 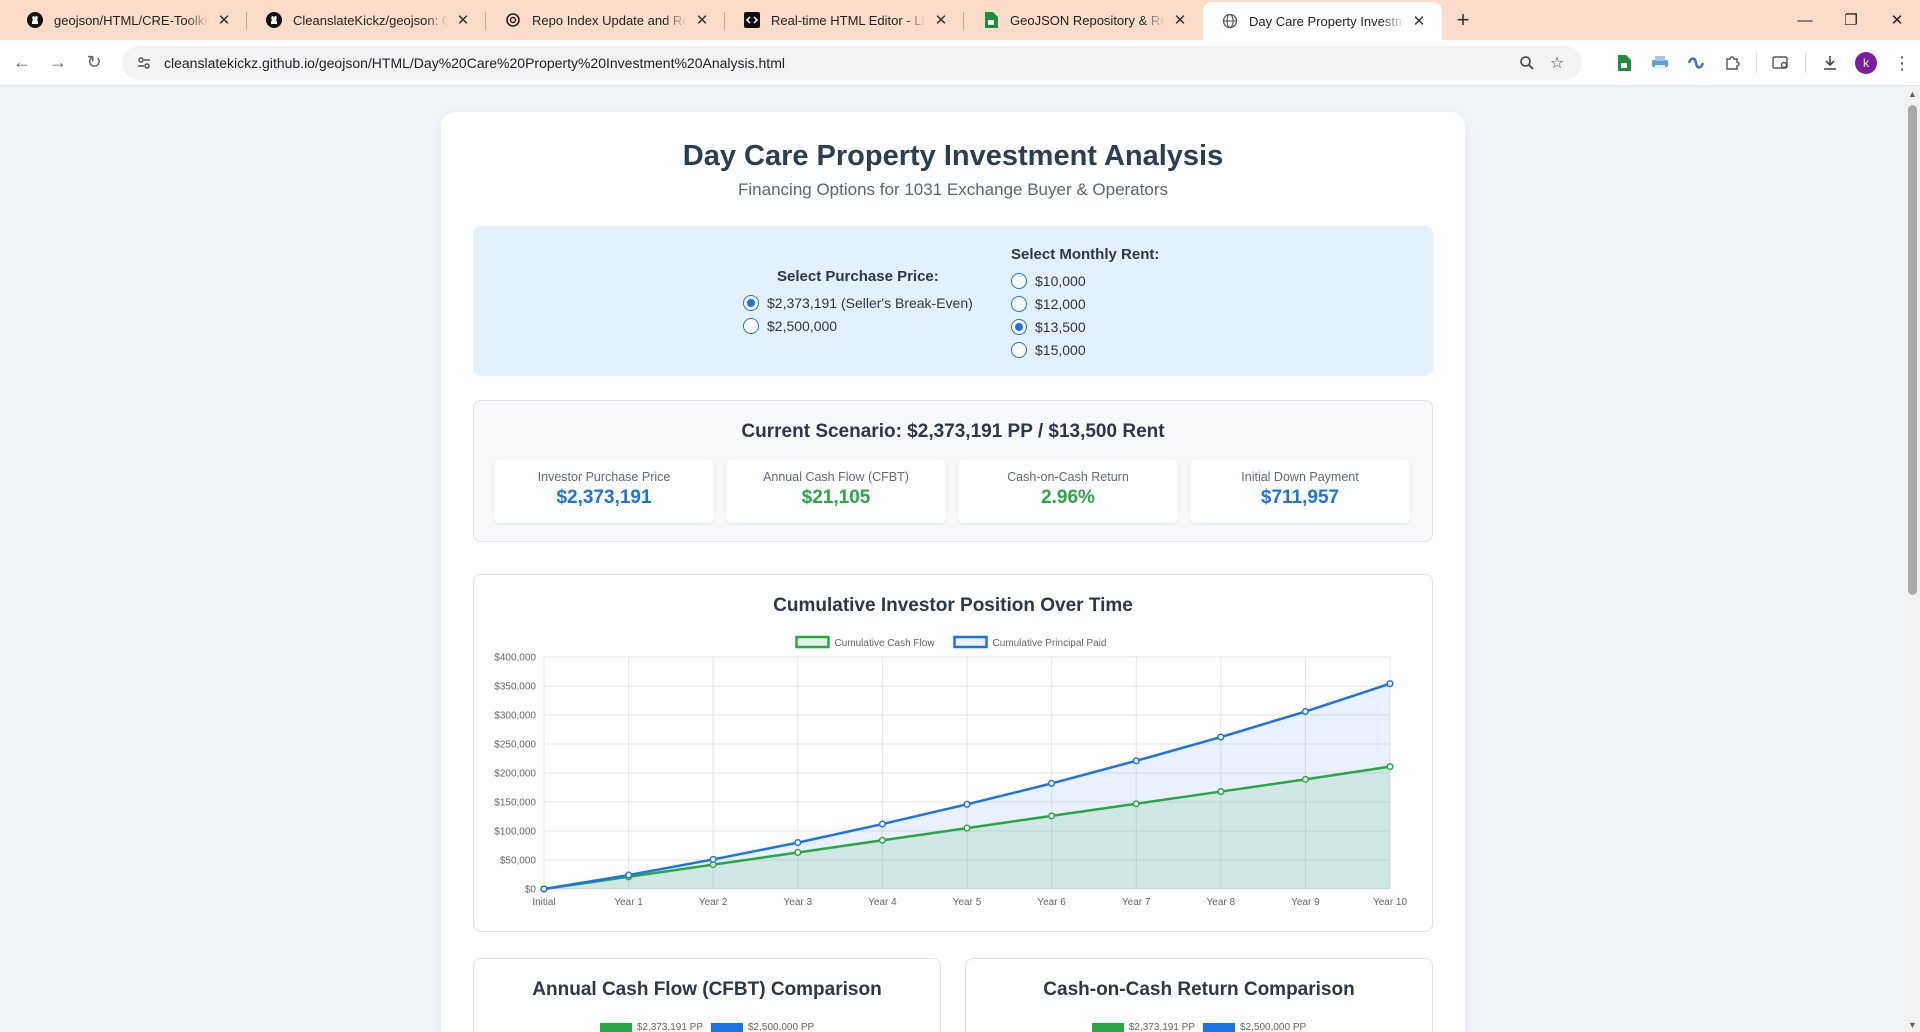 I want to click on metric-card-4: Initial Down Payment $711,957, so click(x=1300, y=491).